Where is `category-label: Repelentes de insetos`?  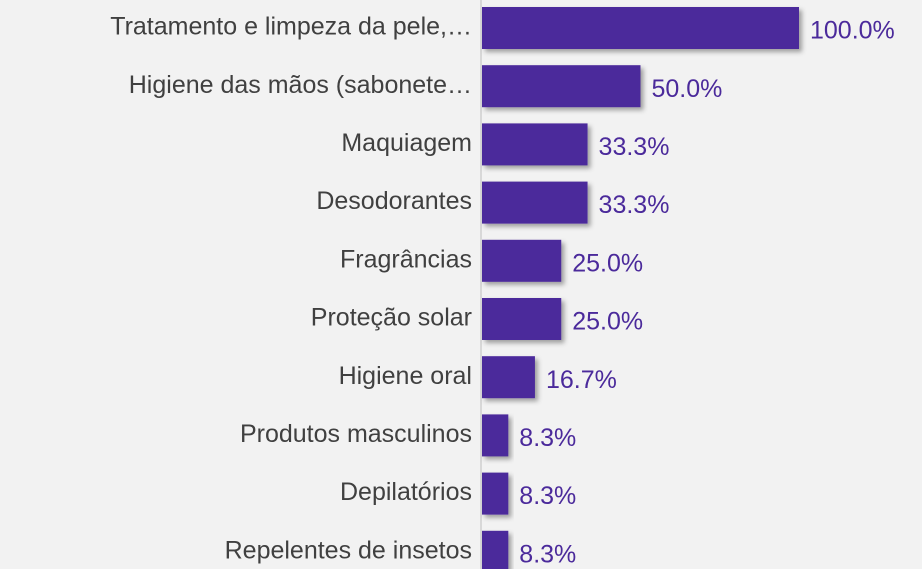 category-label: Repelentes de insetos is located at coordinates (348, 550).